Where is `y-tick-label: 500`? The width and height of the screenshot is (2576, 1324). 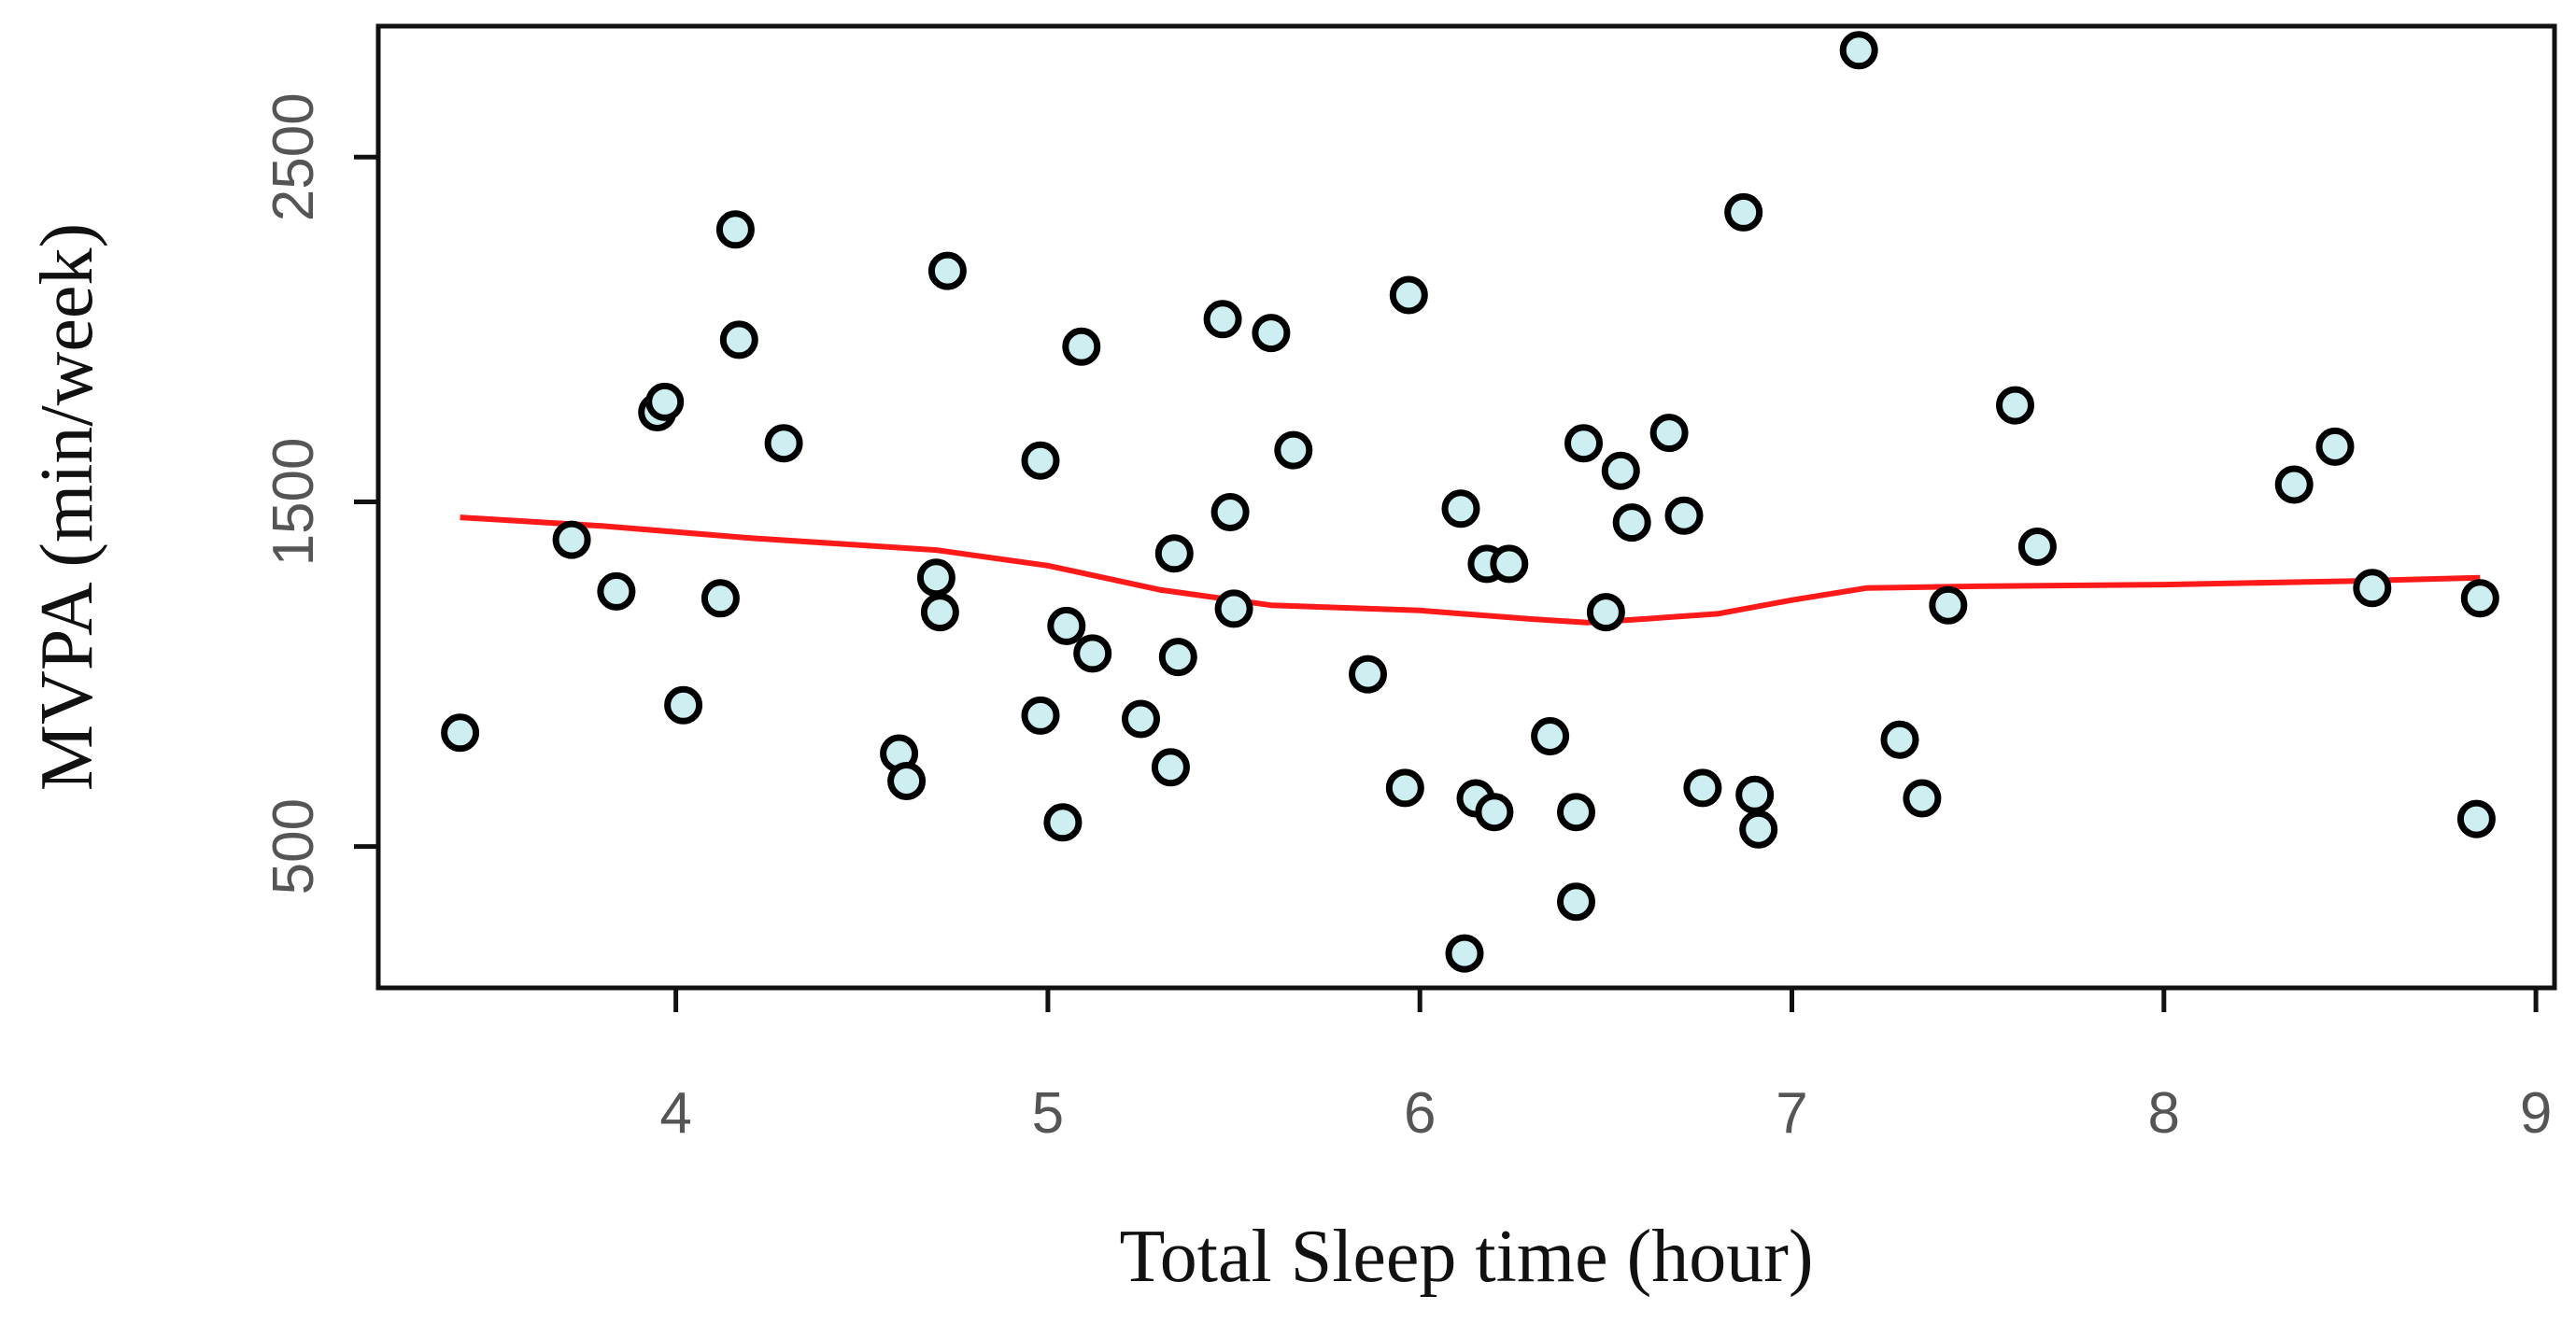 y-tick-label: 500 is located at coordinates (294, 846).